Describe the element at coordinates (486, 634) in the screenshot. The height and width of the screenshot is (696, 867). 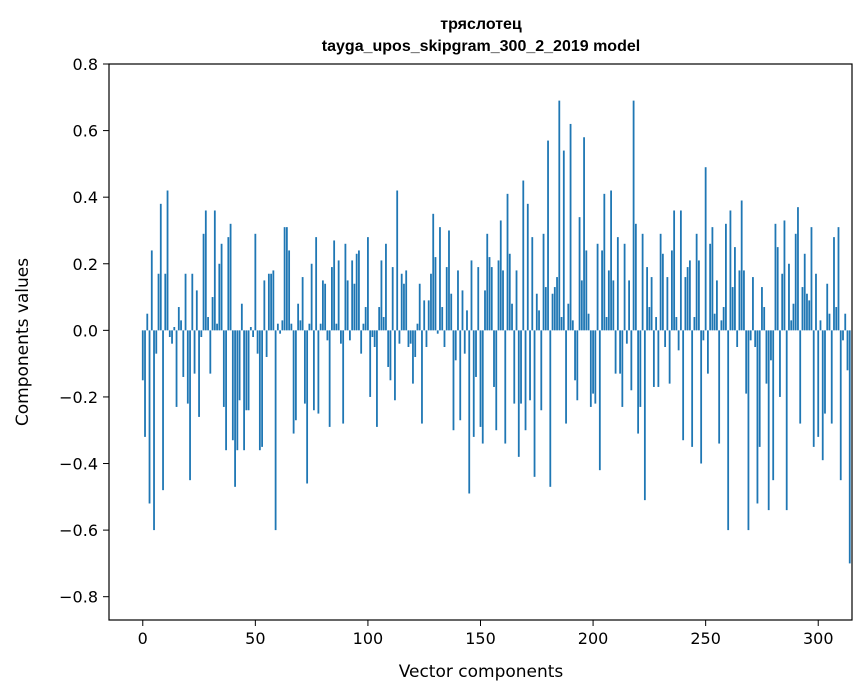
I see `x-axis-ticks: 0 50 100 150 200 250 300` at that location.